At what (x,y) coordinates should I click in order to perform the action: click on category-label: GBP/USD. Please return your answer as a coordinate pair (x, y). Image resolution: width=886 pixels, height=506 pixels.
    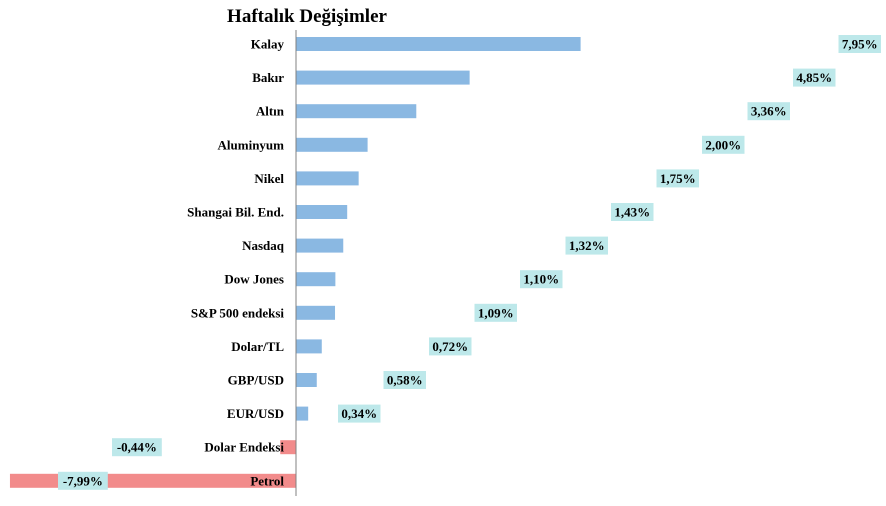
    Looking at the image, I should click on (256, 380).